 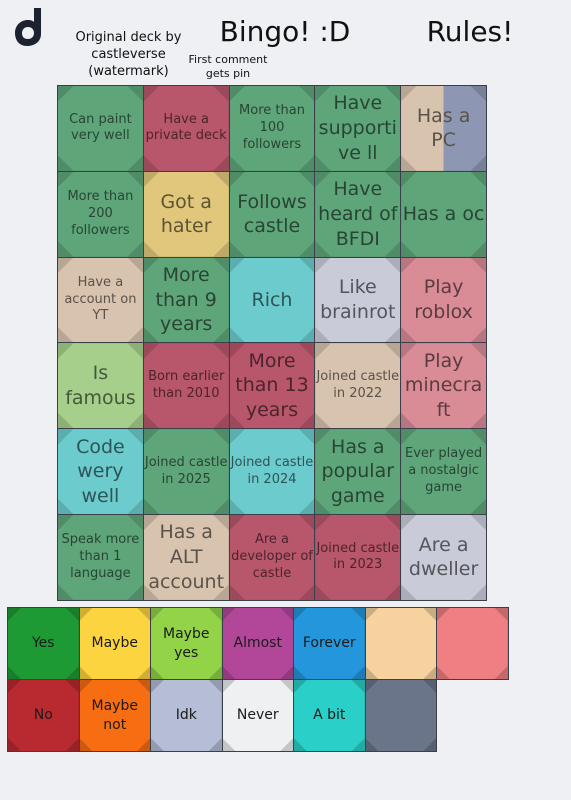 I want to click on bingo-cell: More than 200 followers, so click(x=100, y=214).